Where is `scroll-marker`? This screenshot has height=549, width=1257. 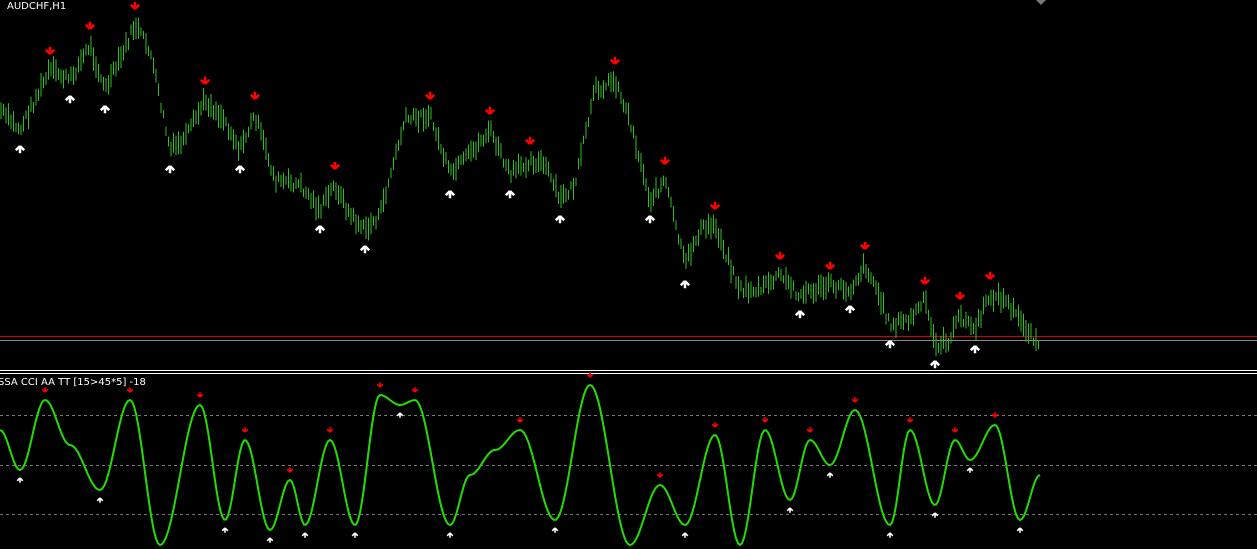 scroll-marker is located at coordinates (1041, 2).